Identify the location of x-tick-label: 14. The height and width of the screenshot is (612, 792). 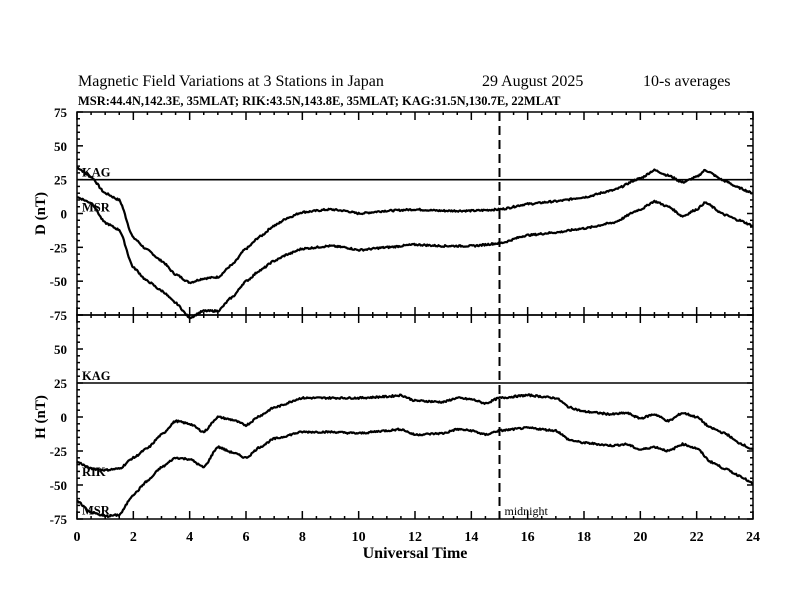
(471, 537).